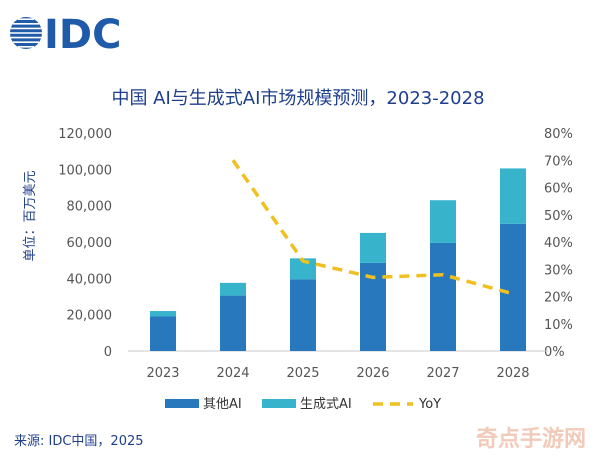 The image size is (596, 461). Describe the element at coordinates (372, 373) in the screenshot. I see `x-tick-label: 2026` at that location.